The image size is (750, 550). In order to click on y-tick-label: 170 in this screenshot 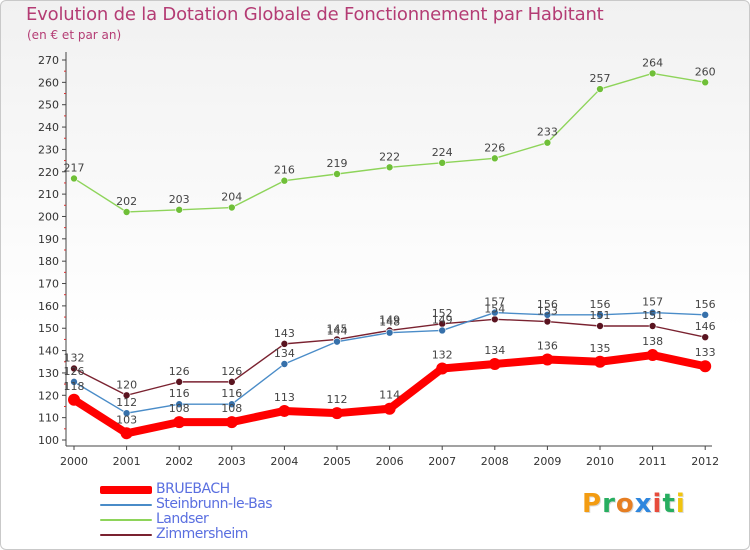, I will do `click(48, 284)`.